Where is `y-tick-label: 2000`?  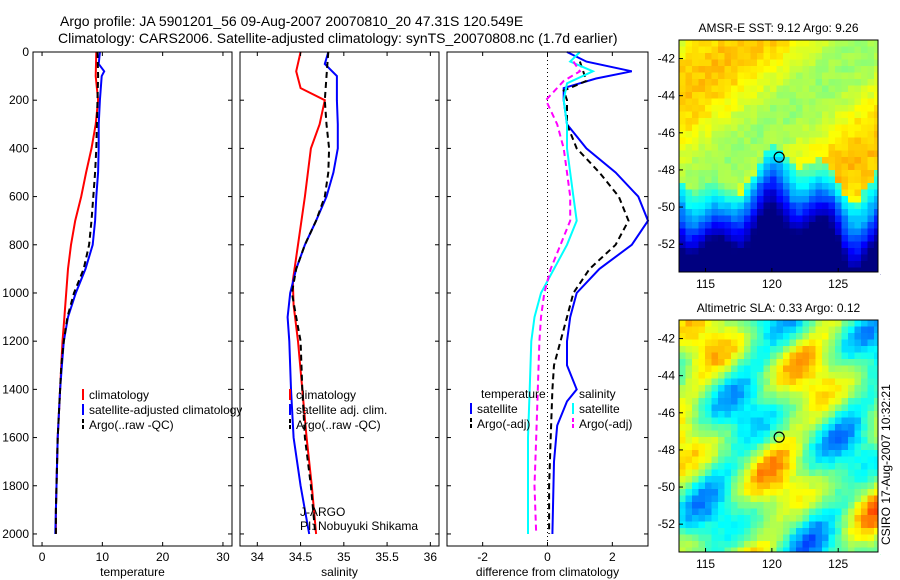
y-tick-label: 2000 is located at coordinates (15, 534).